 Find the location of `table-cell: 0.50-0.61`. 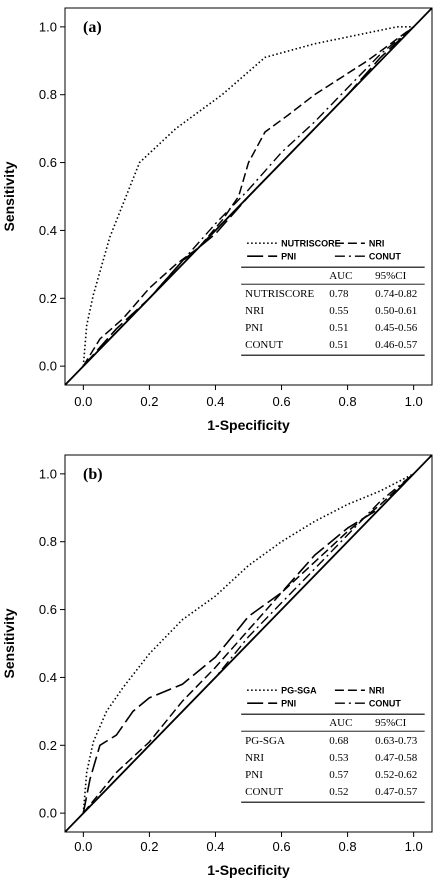

table-cell: 0.50-0.61 is located at coordinates (396, 311).